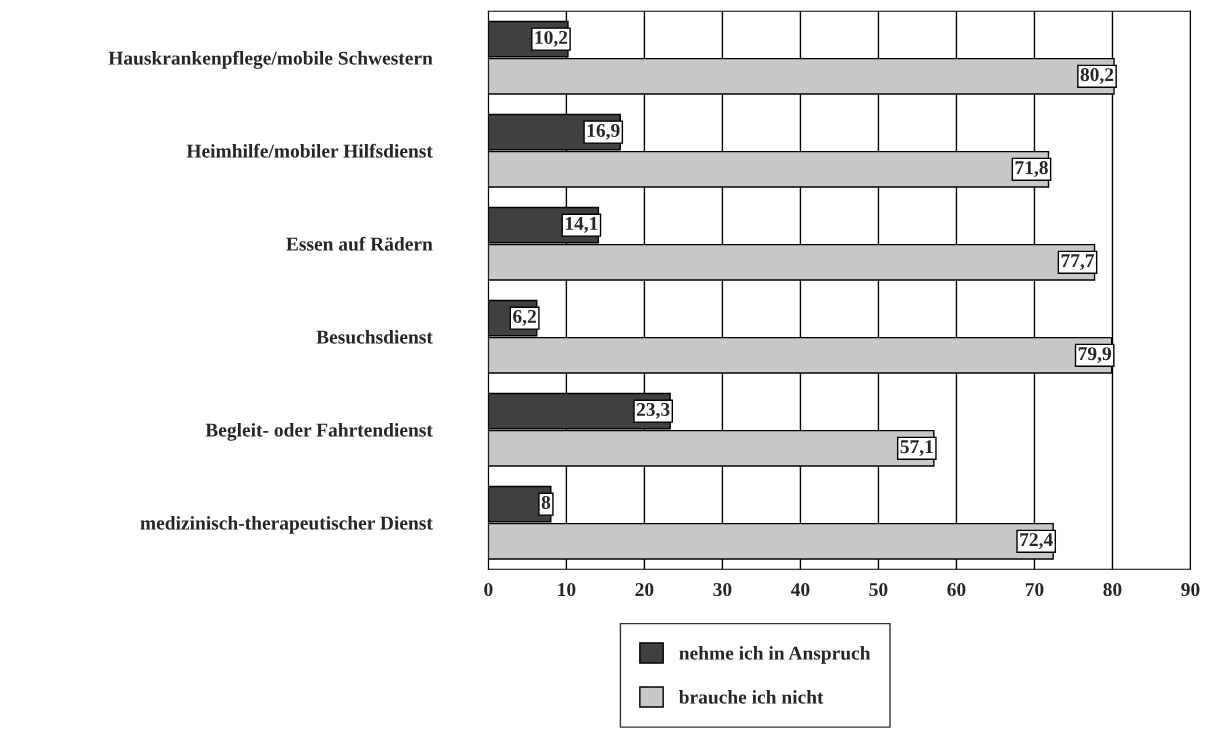 This screenshot has width=1221, height=749. Describe the element at coordinates (546, 502) in the screenshot. I see `data-label: 8` at that location.